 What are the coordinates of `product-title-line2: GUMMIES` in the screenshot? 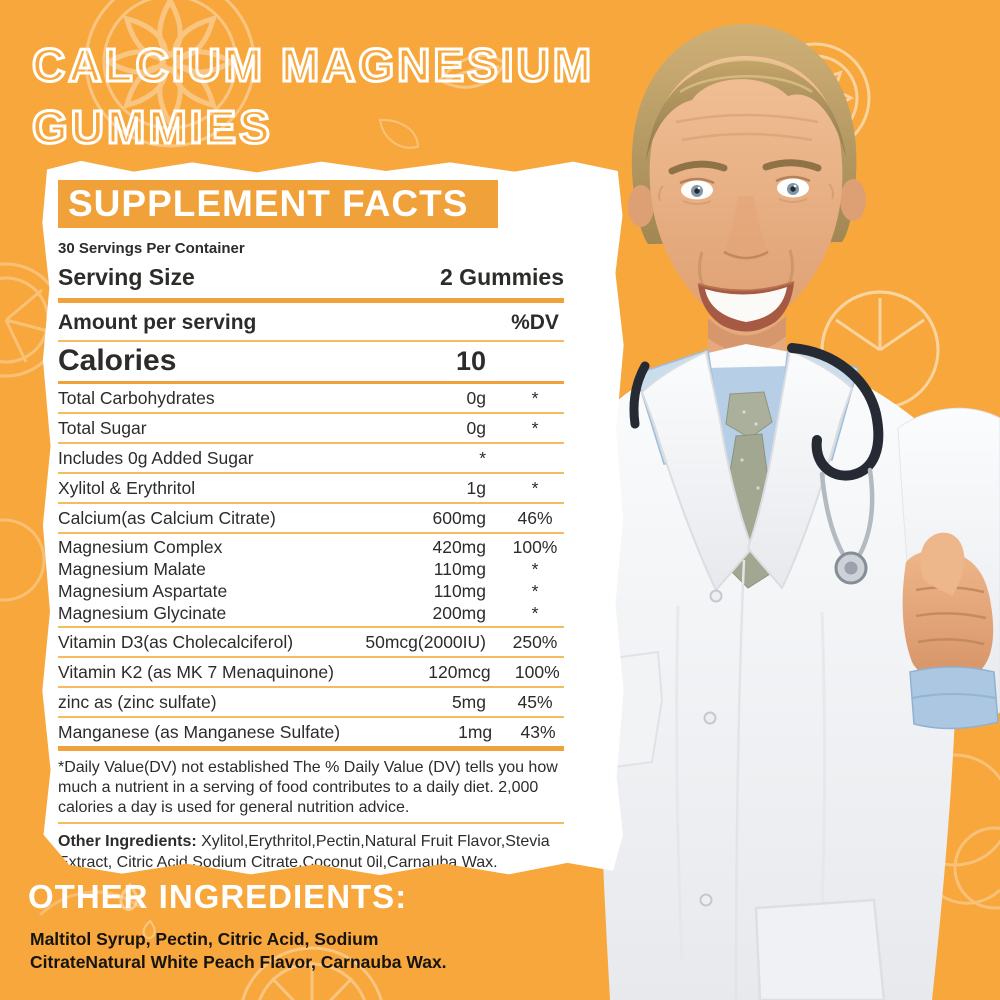 It's located at (151, 127).